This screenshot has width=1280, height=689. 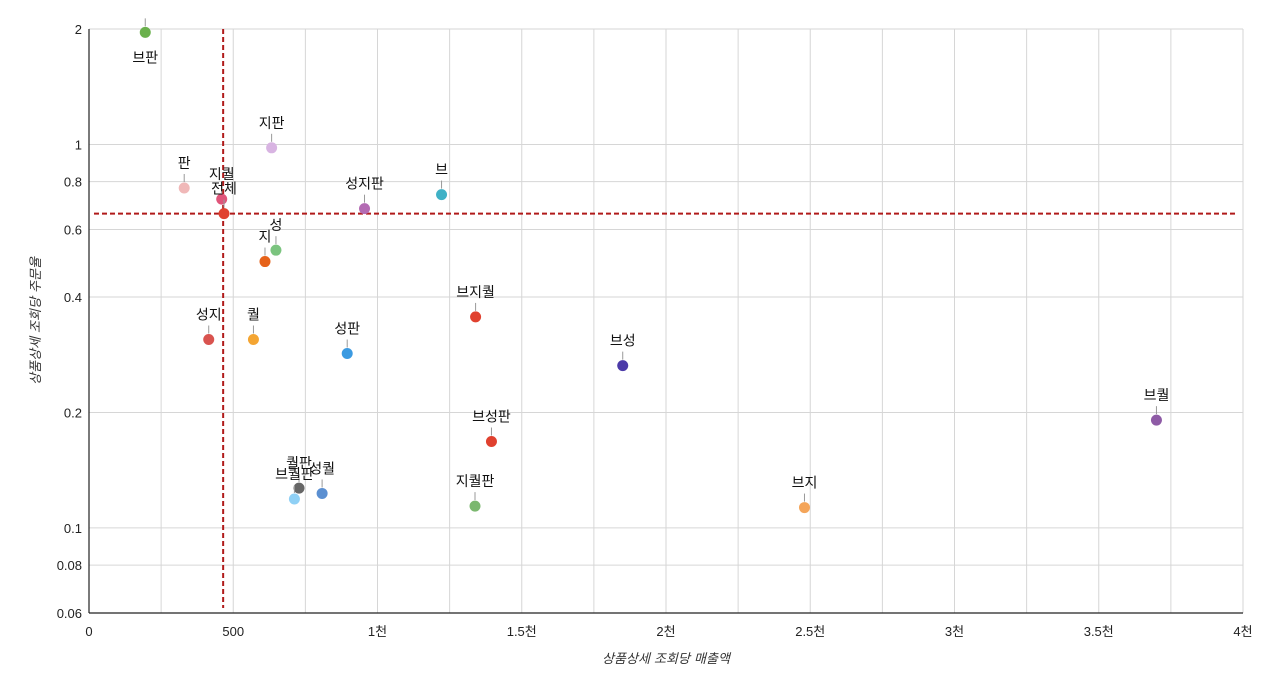 I want to click on point-label: 브지퀄, so click(x=475, y=293).